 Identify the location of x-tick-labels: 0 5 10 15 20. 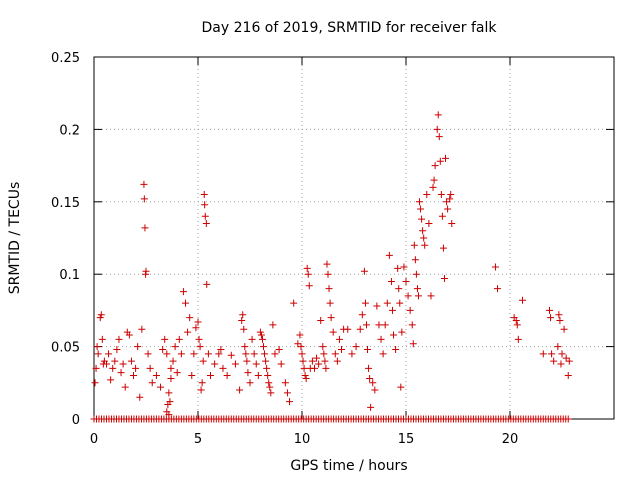
(304, 439).